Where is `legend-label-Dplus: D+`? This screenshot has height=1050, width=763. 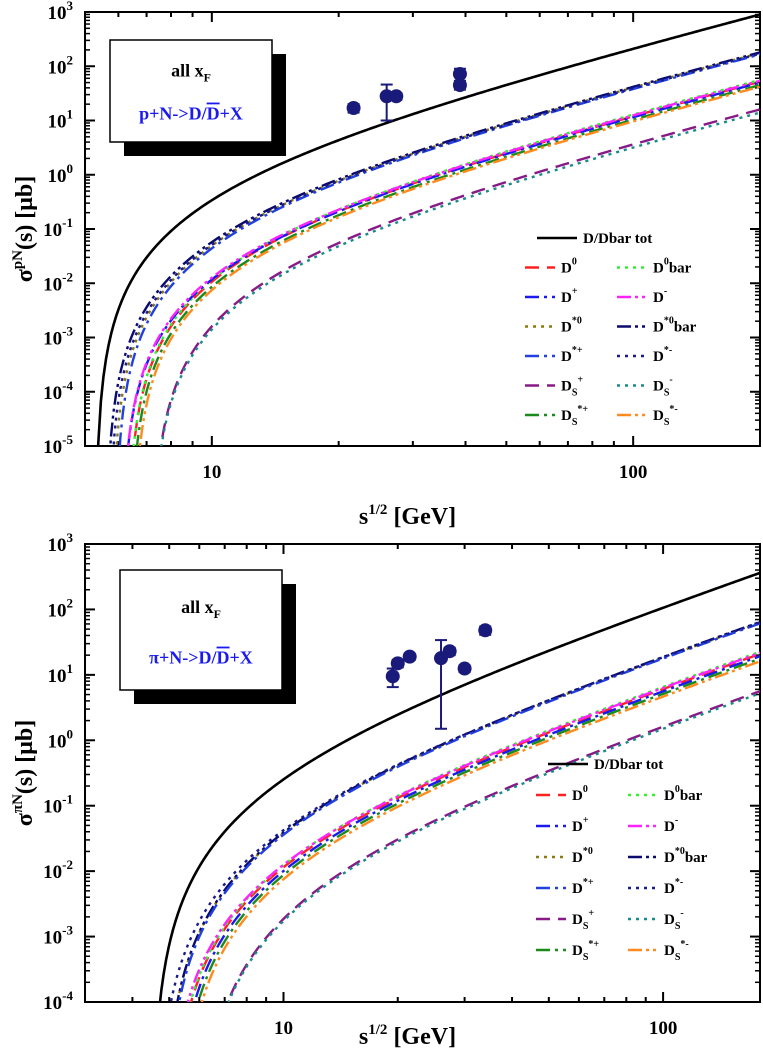 legend-label-Dplus: D+ is located at coordinates (569, 296).